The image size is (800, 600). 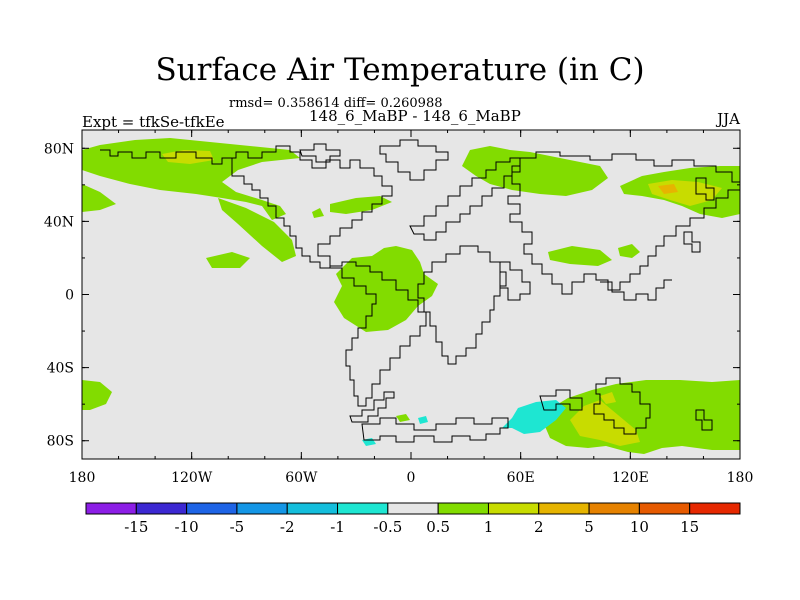 I want to click on y-tick-label: 40S, so click(x=60, y=369).